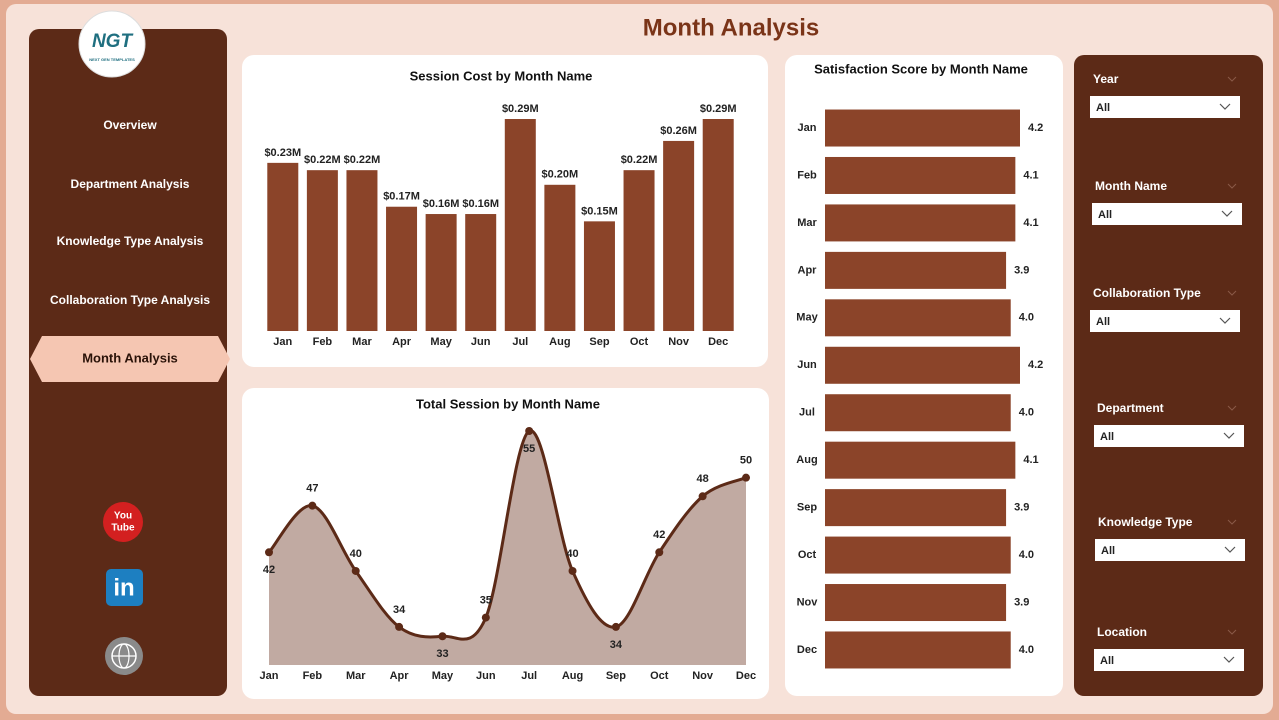 The width and height of the screenshot is (1279, 720). Describe the element at coordinates (807, 128) in the screenshot. I see `y-tick-label: Jan` at that location.